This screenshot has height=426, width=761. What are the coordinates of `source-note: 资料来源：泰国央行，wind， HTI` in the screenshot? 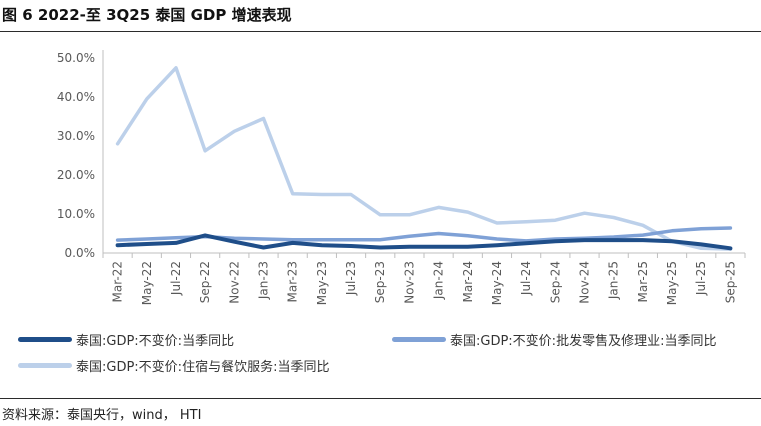 It's located at (102, 415).